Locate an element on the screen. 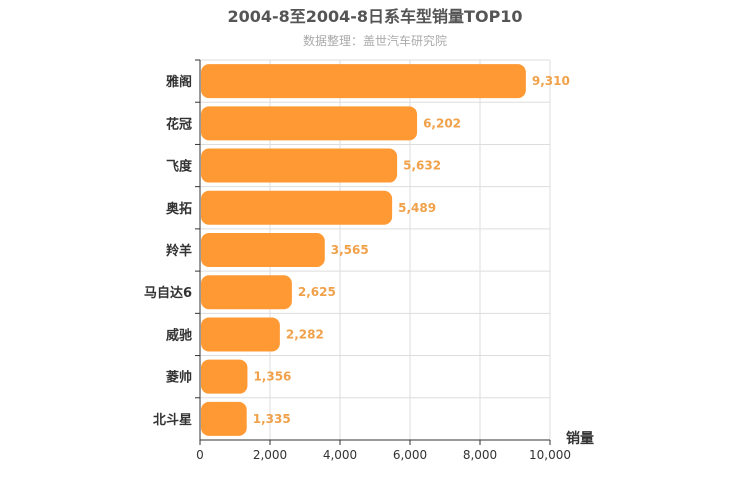  x-tick-label: 2,000 is located at coordinates (270, 455).